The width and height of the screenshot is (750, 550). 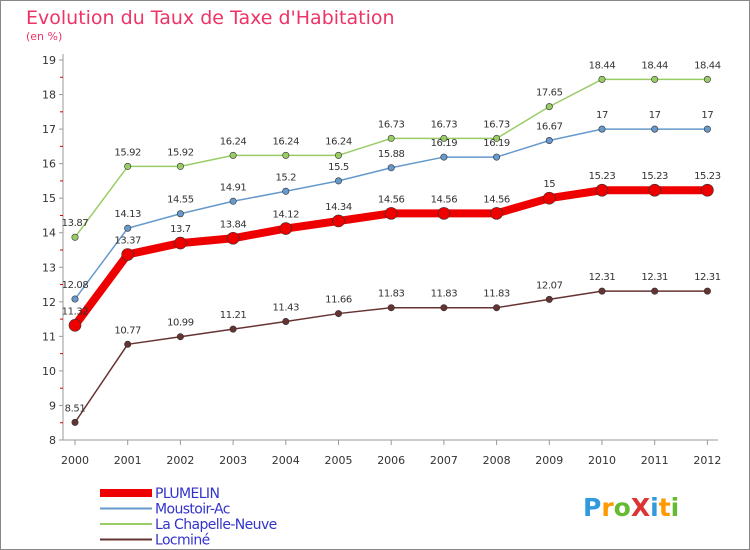 What do you see at coordinates (338, 167) in the screenshot?
I see `data-label: 15.5` at bounding box center [338, 167].